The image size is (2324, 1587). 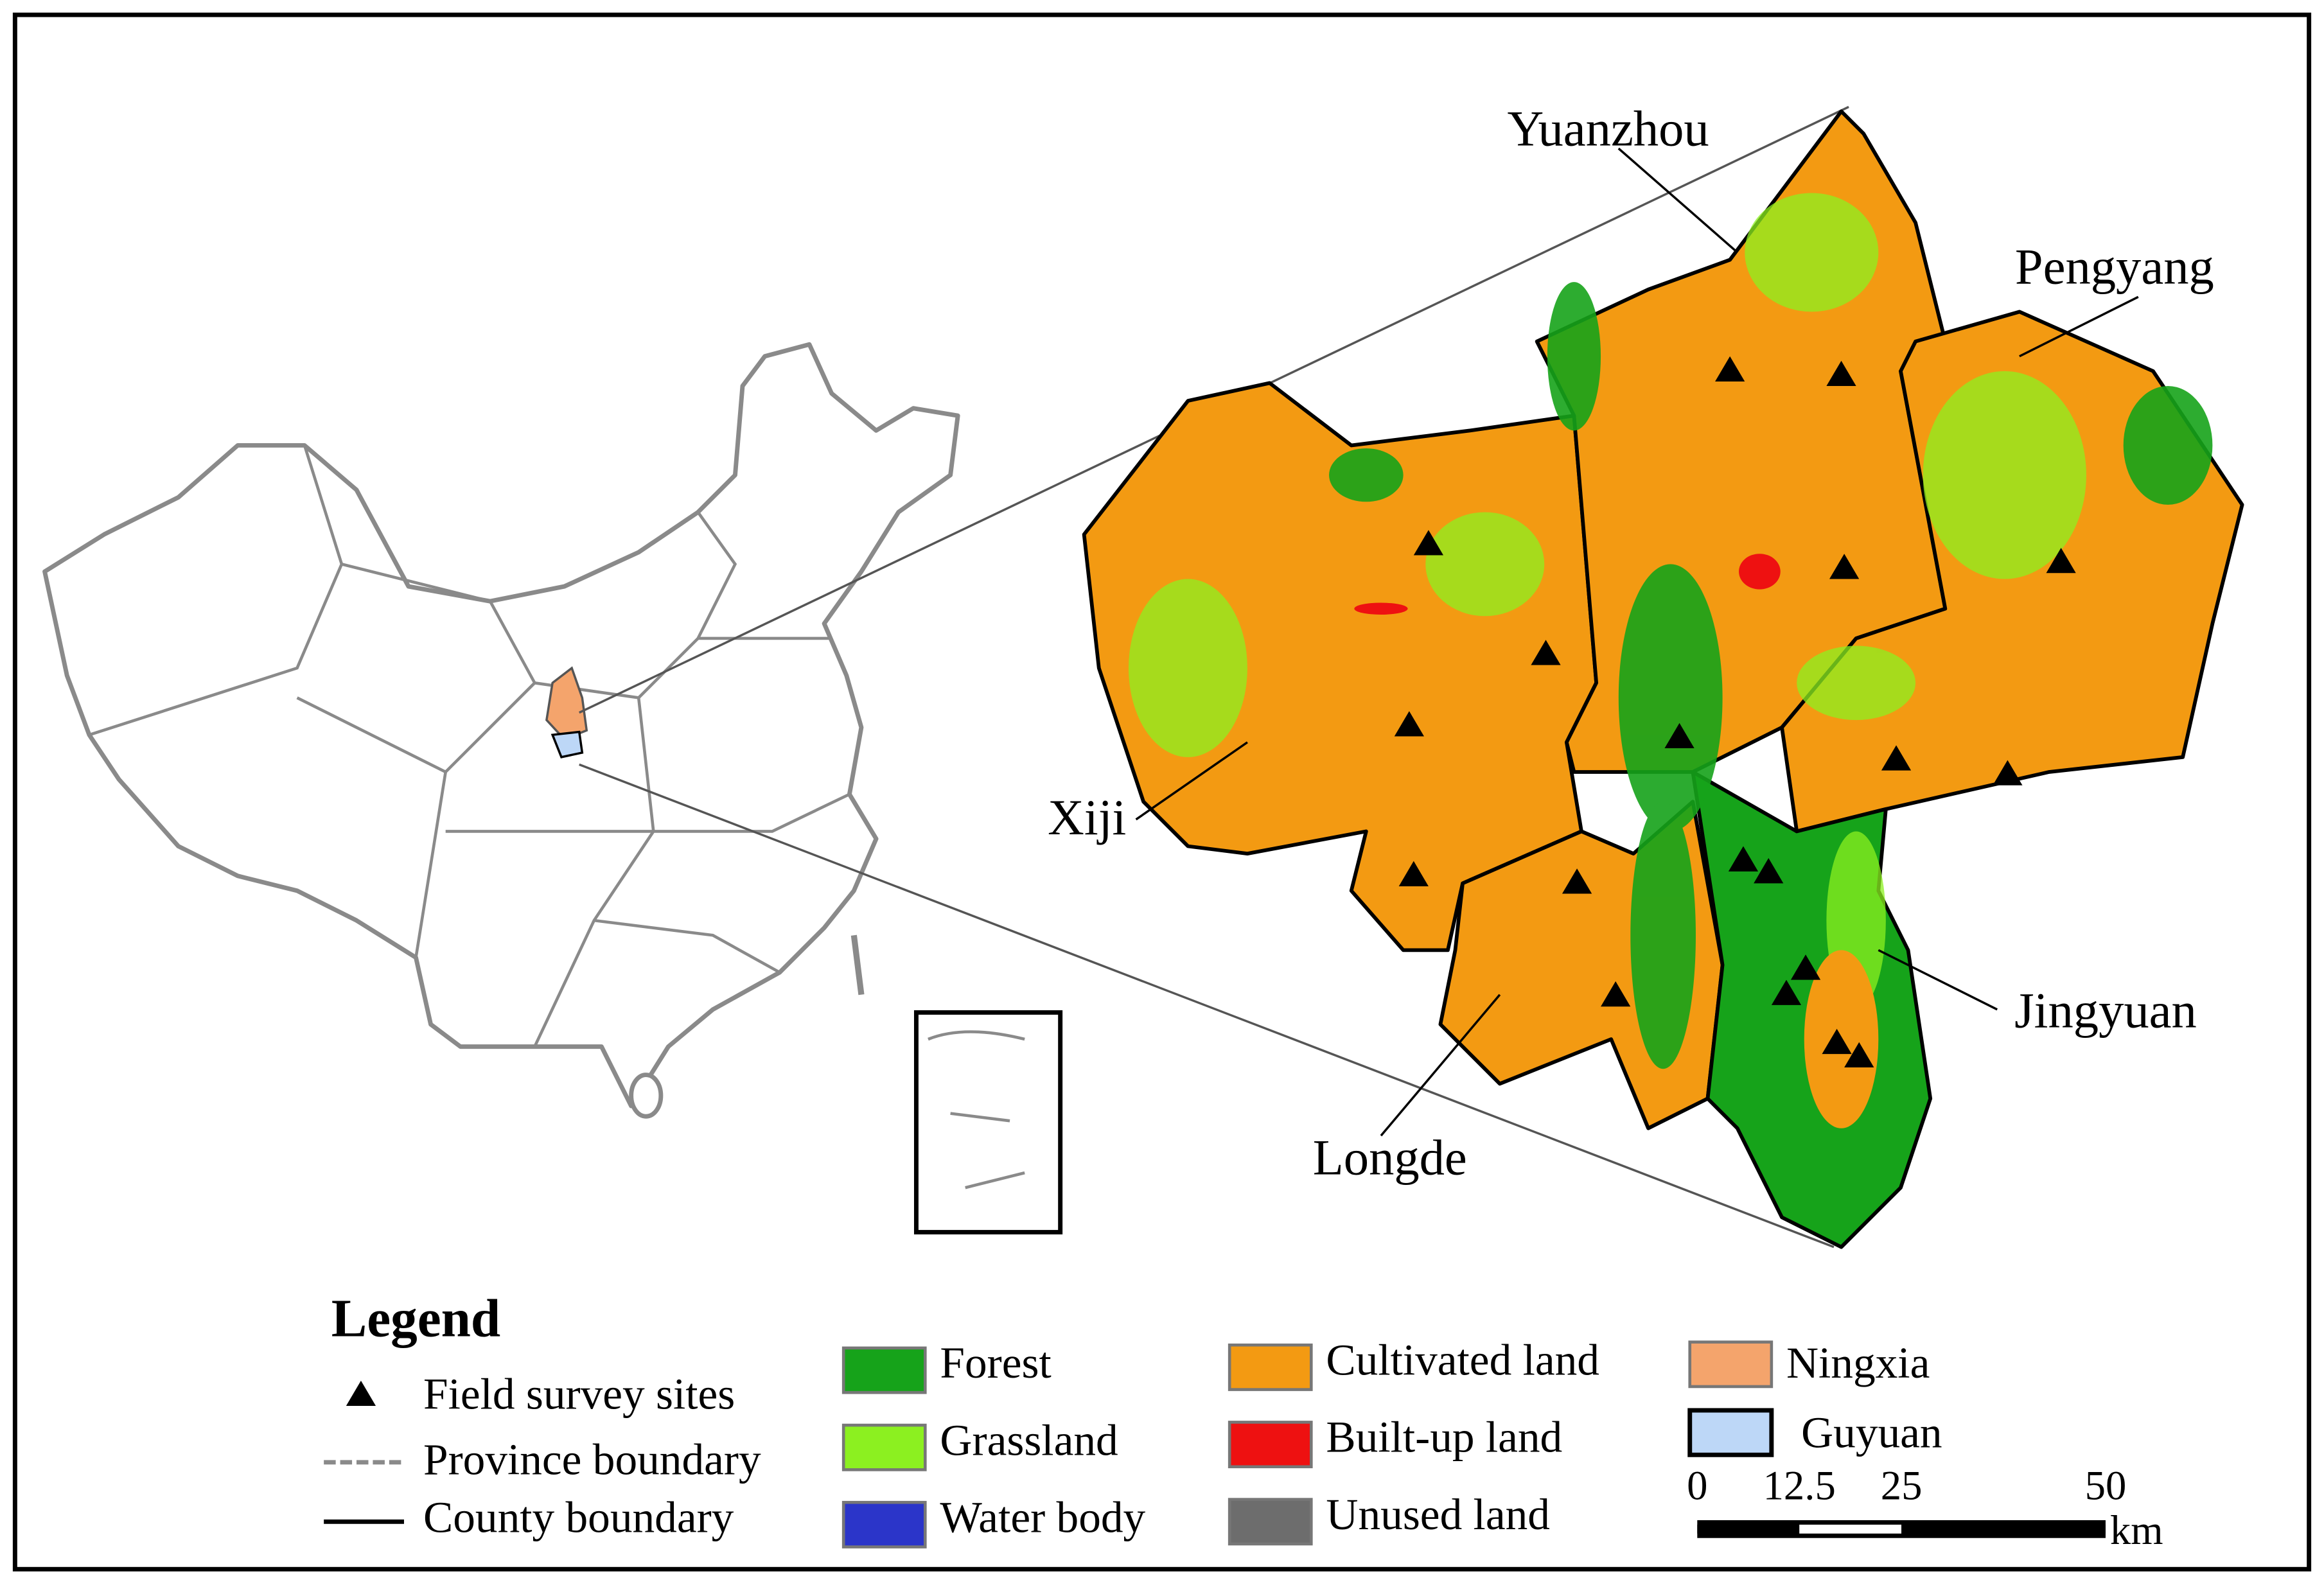 I want to click on legend-label: Guyuan, so click(x=1871, y=1432).